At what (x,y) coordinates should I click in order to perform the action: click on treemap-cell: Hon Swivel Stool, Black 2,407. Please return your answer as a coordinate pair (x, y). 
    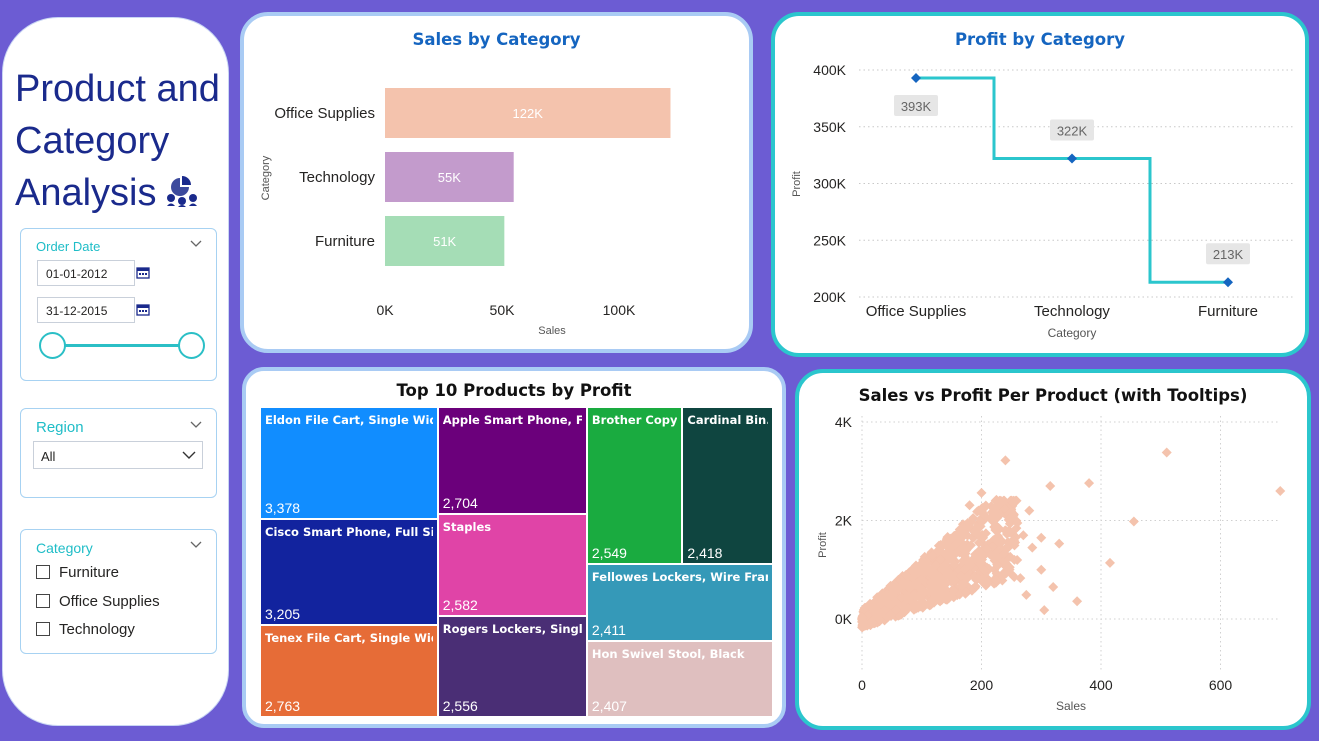
    Looking at the image, I should click on (679, 678).